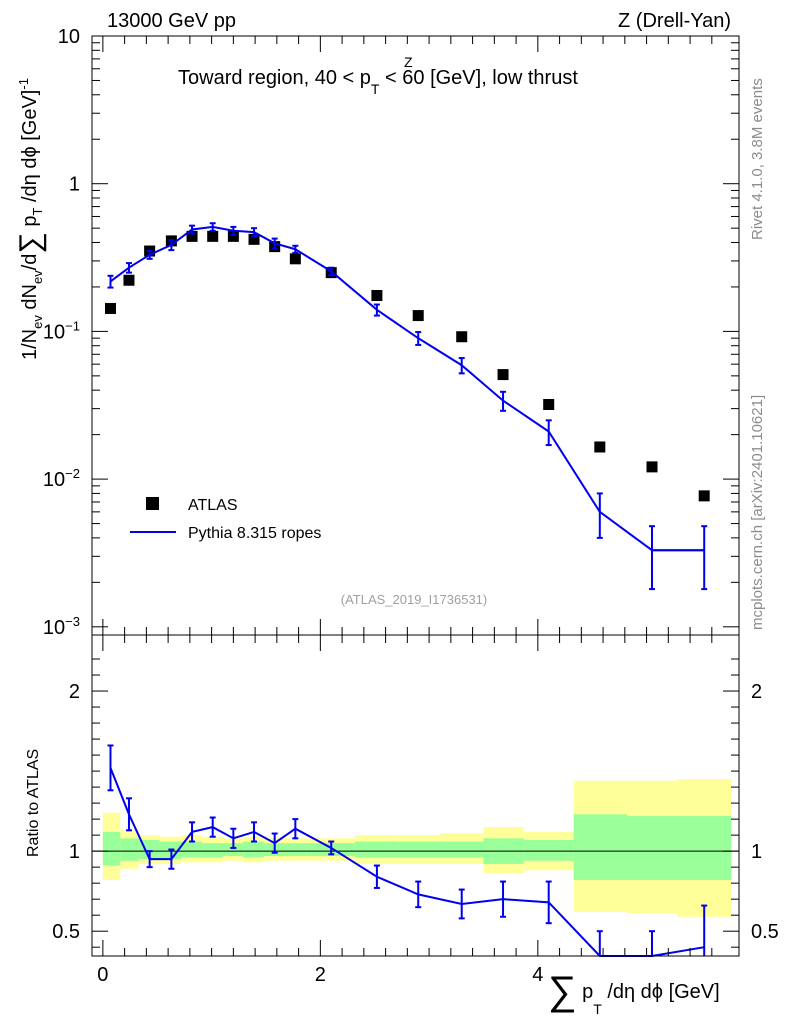  What do you see at coordinates (213, 505) in the screenshot?
I see `legend-data-label: ATLAS` at bounding box center [213, 505].